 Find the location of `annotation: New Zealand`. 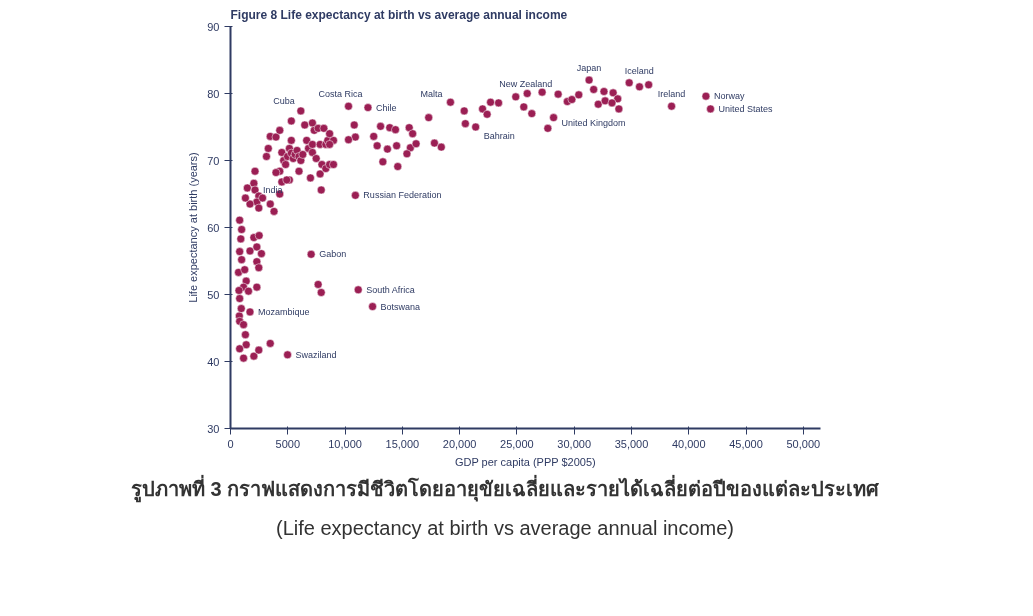

annotation: New Zealand is located at coordinates (526, 83).